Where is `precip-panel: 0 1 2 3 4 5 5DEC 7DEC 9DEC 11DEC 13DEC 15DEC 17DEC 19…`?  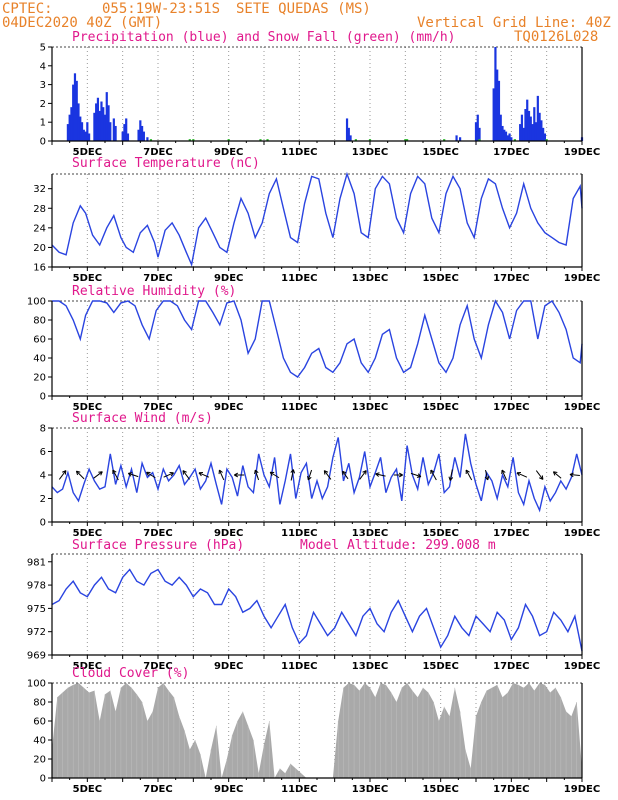
precip-panel: 0 1 2 3 4 5 5DEC 7DEC 9DEC 11DEC 13DEC 15DEC 17DEC 19… is located at coordinates (320, 101).